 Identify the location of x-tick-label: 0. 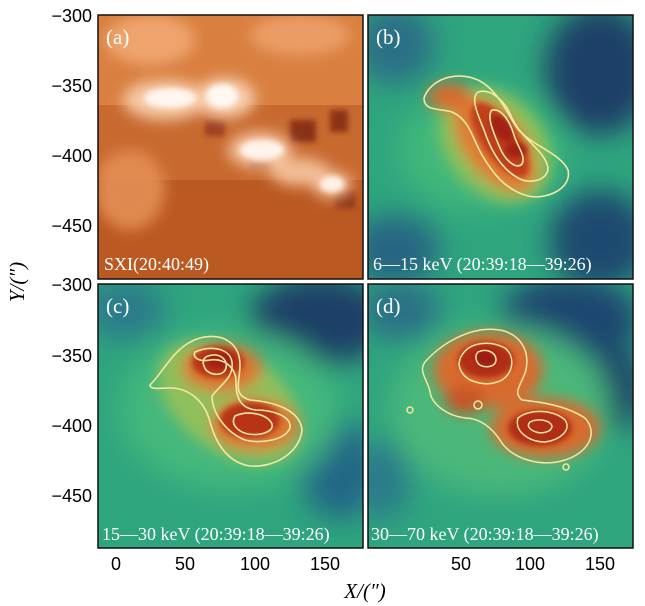
(116, 564).